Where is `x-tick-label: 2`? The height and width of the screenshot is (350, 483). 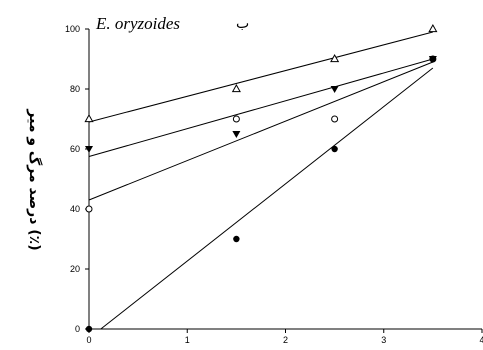 x-tick-label: 2 is located at coordinates (285, 340).